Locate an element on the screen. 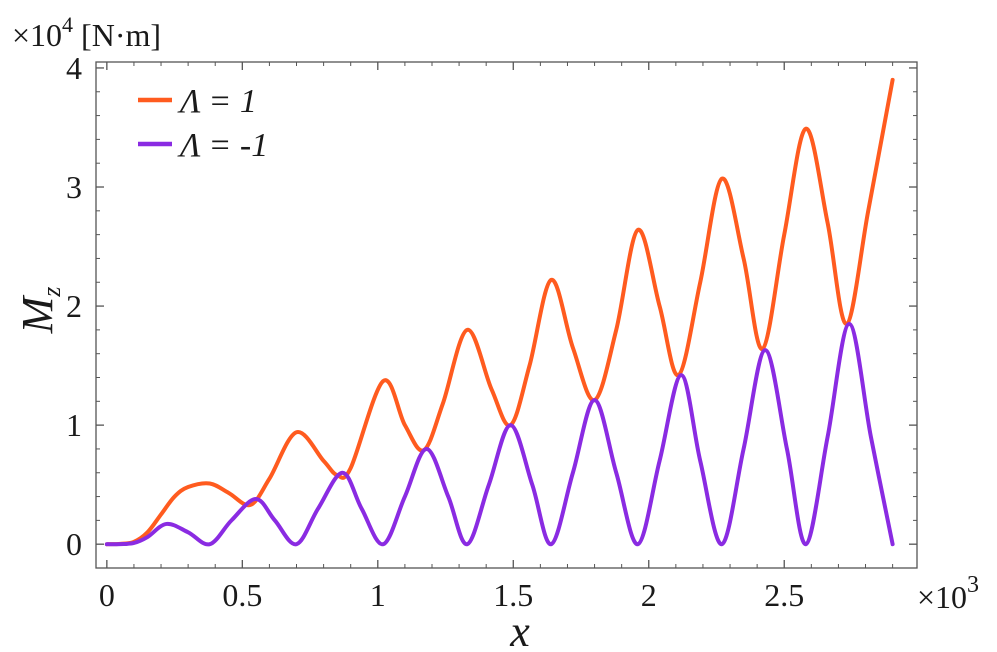 The height and width of the screenshot is (652, 997). legend-label: Λ = -1 is located at coordinates (222, 145).